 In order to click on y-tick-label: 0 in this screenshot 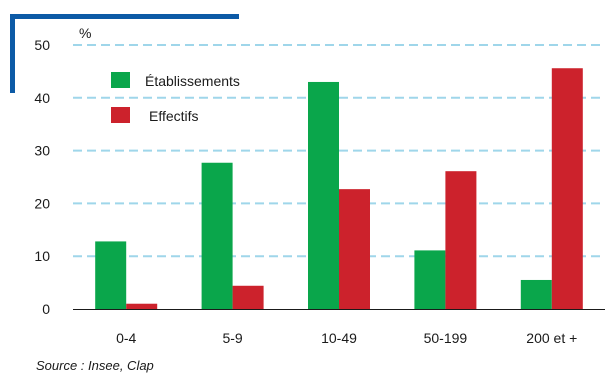, I will do `click(46, 309)`.